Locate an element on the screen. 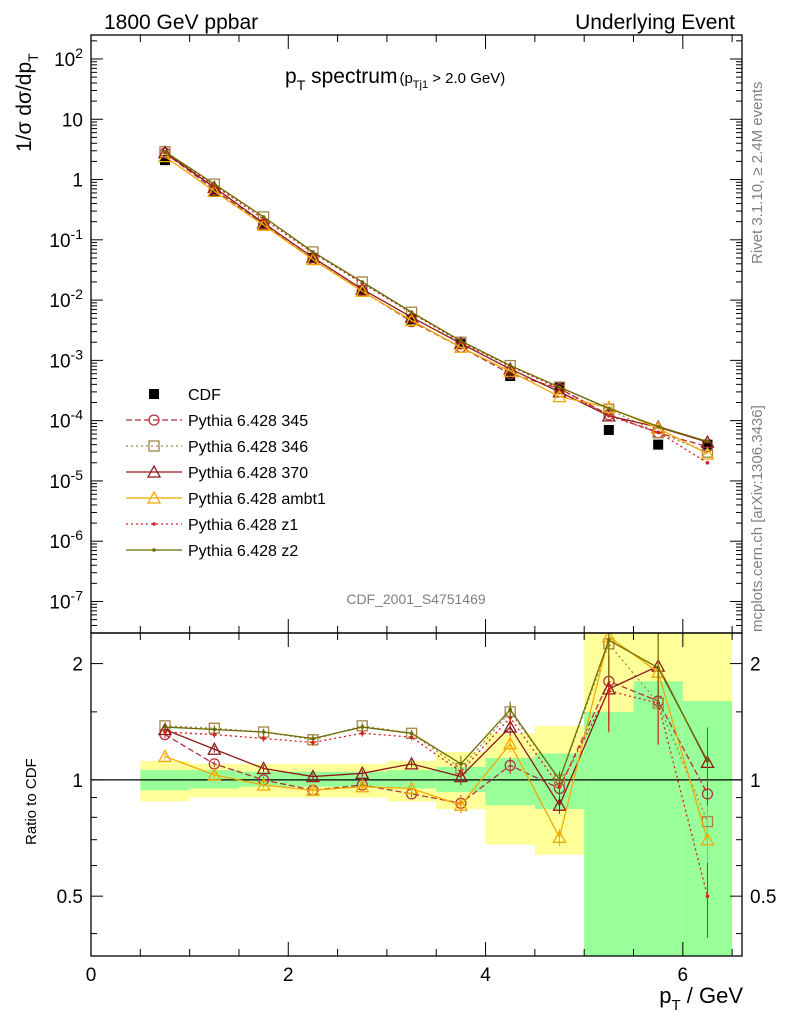  x-tick-label: 2 is located at coordinates (288, 975).